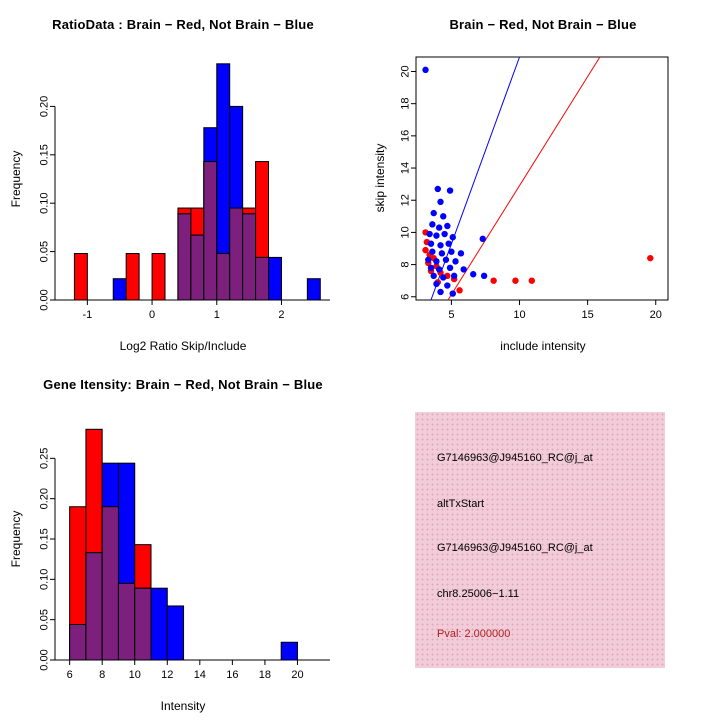  Describe the element at coordinates (183, 706) in the screenshot. I see `gene-intensity-histogram-xlabel: Intensity` at that location.